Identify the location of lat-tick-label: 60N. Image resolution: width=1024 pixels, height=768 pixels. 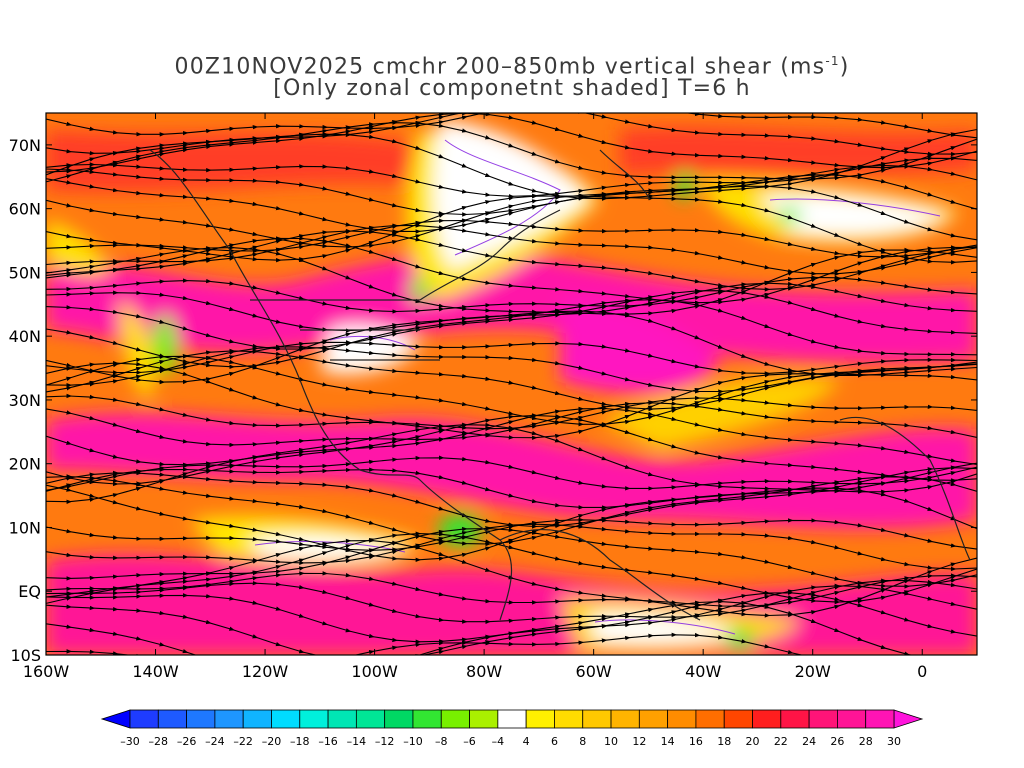
(25, 209).